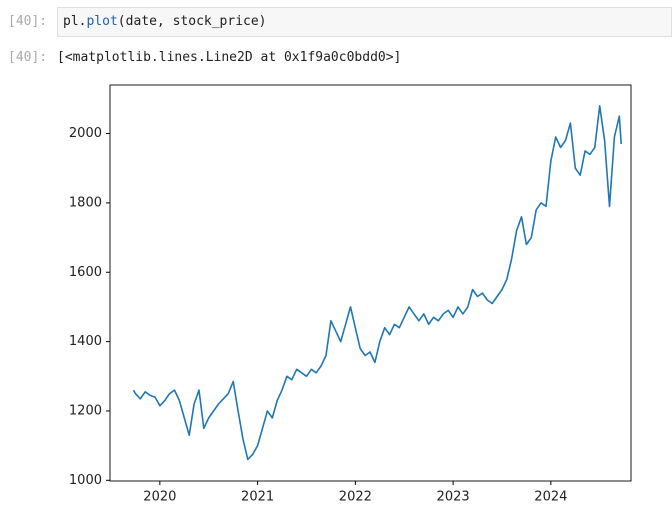  I want to click on code-token: pl., so click(75, 21).